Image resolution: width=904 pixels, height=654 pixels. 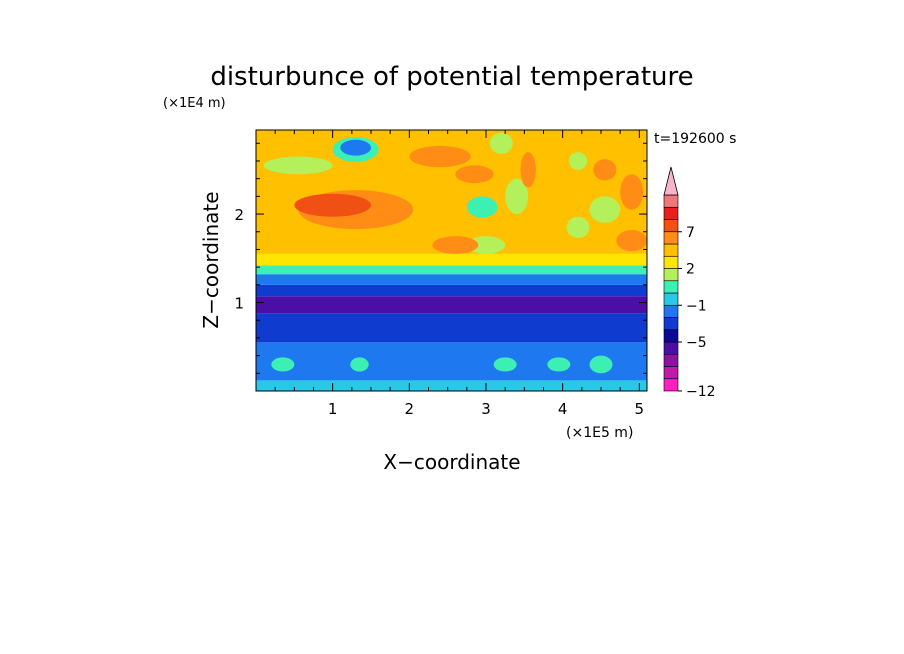 I want to click on y-axis-label: Z−coordinate, so click(x=211, y=259).